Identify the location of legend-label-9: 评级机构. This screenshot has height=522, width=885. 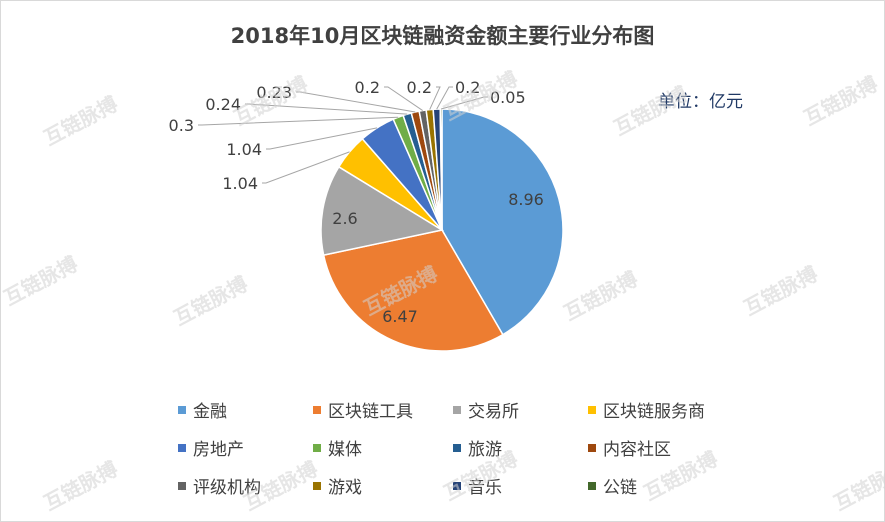
(227, 488).